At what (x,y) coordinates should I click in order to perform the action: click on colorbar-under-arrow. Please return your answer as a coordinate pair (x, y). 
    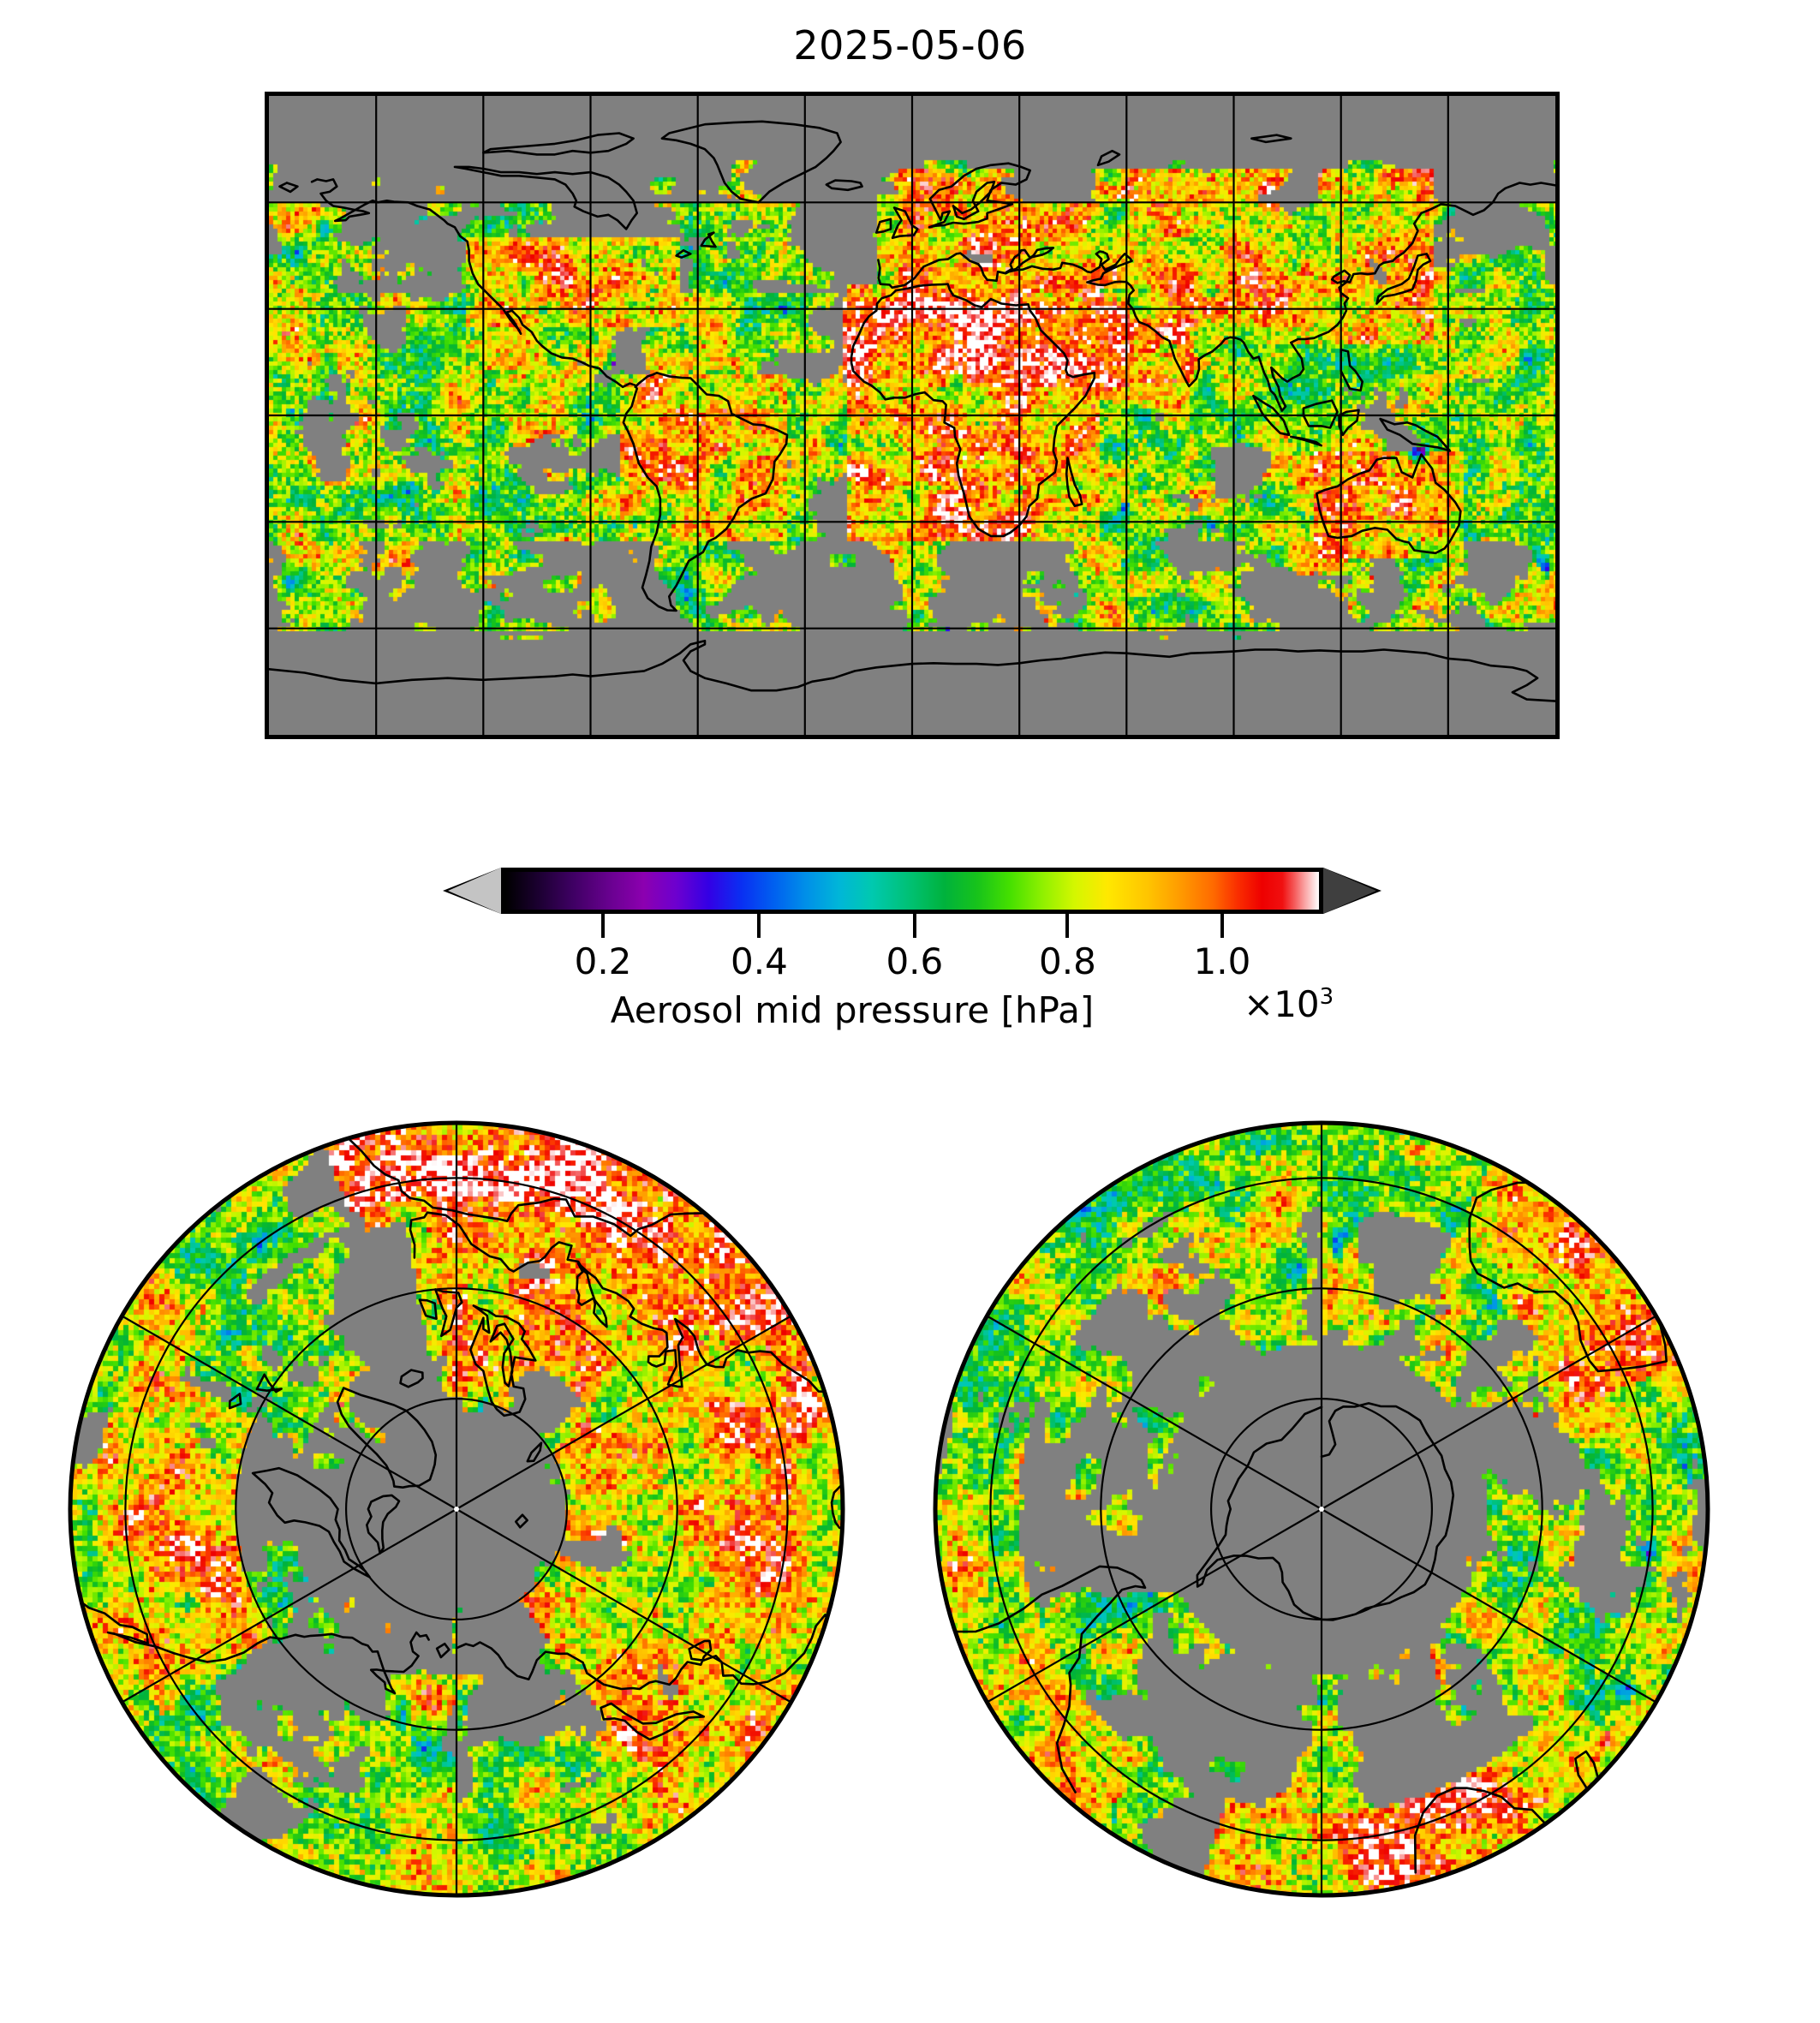
    Looking at the image, I should click on (475, 891).